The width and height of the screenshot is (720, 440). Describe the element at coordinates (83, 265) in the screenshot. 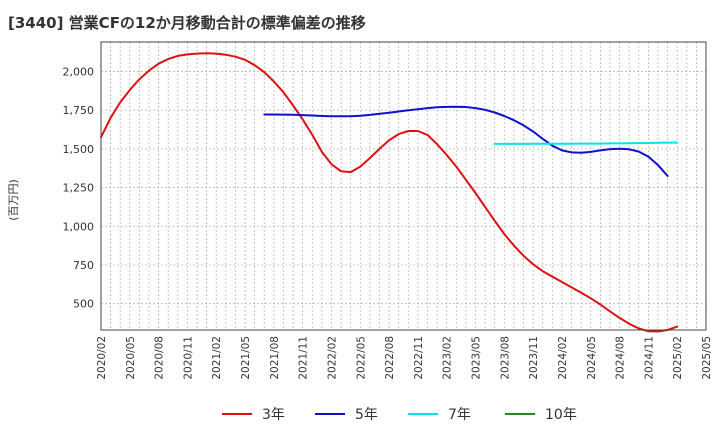

I see `y-tick-label: 750` at that location.